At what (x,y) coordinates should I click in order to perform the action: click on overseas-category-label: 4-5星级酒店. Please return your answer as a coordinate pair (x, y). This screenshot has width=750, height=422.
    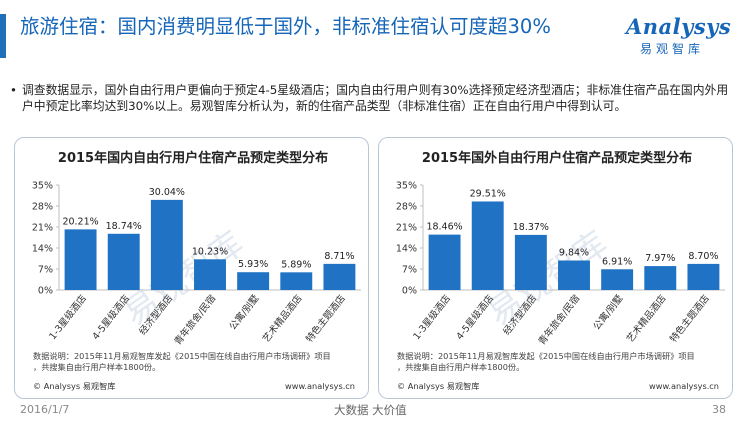
    Looking at the image, I should click on (475, 317).